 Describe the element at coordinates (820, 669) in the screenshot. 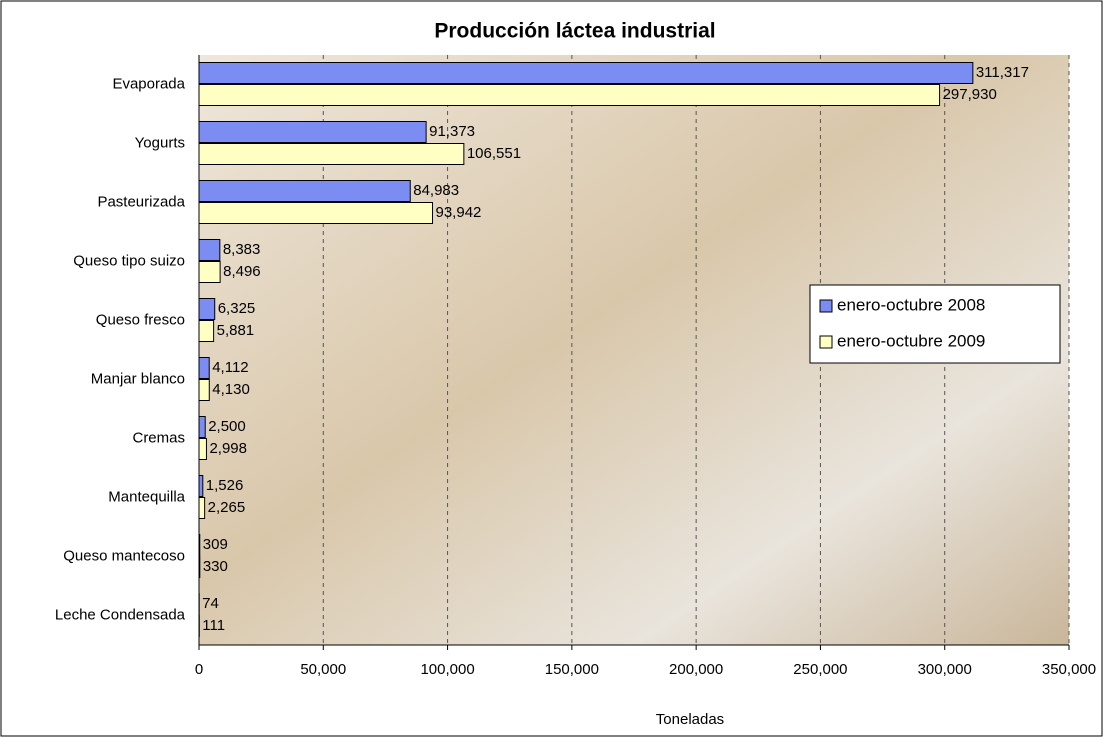

I see `x-tick-label: 250,000` at that location.